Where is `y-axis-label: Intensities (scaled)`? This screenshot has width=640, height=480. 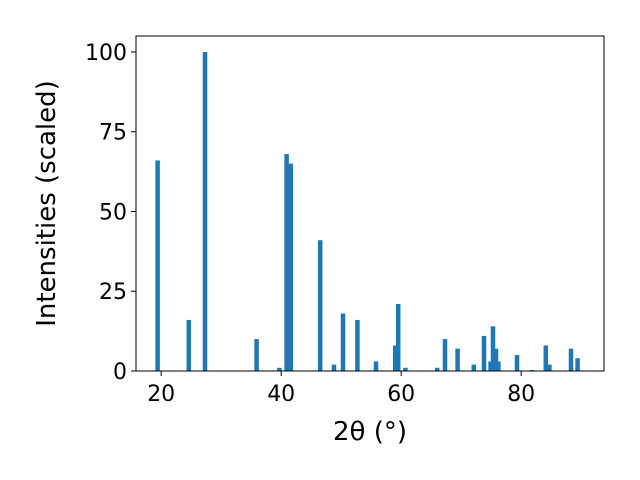 y-axis-label: Intensities (scaled) is located at coordinates (47, 203).